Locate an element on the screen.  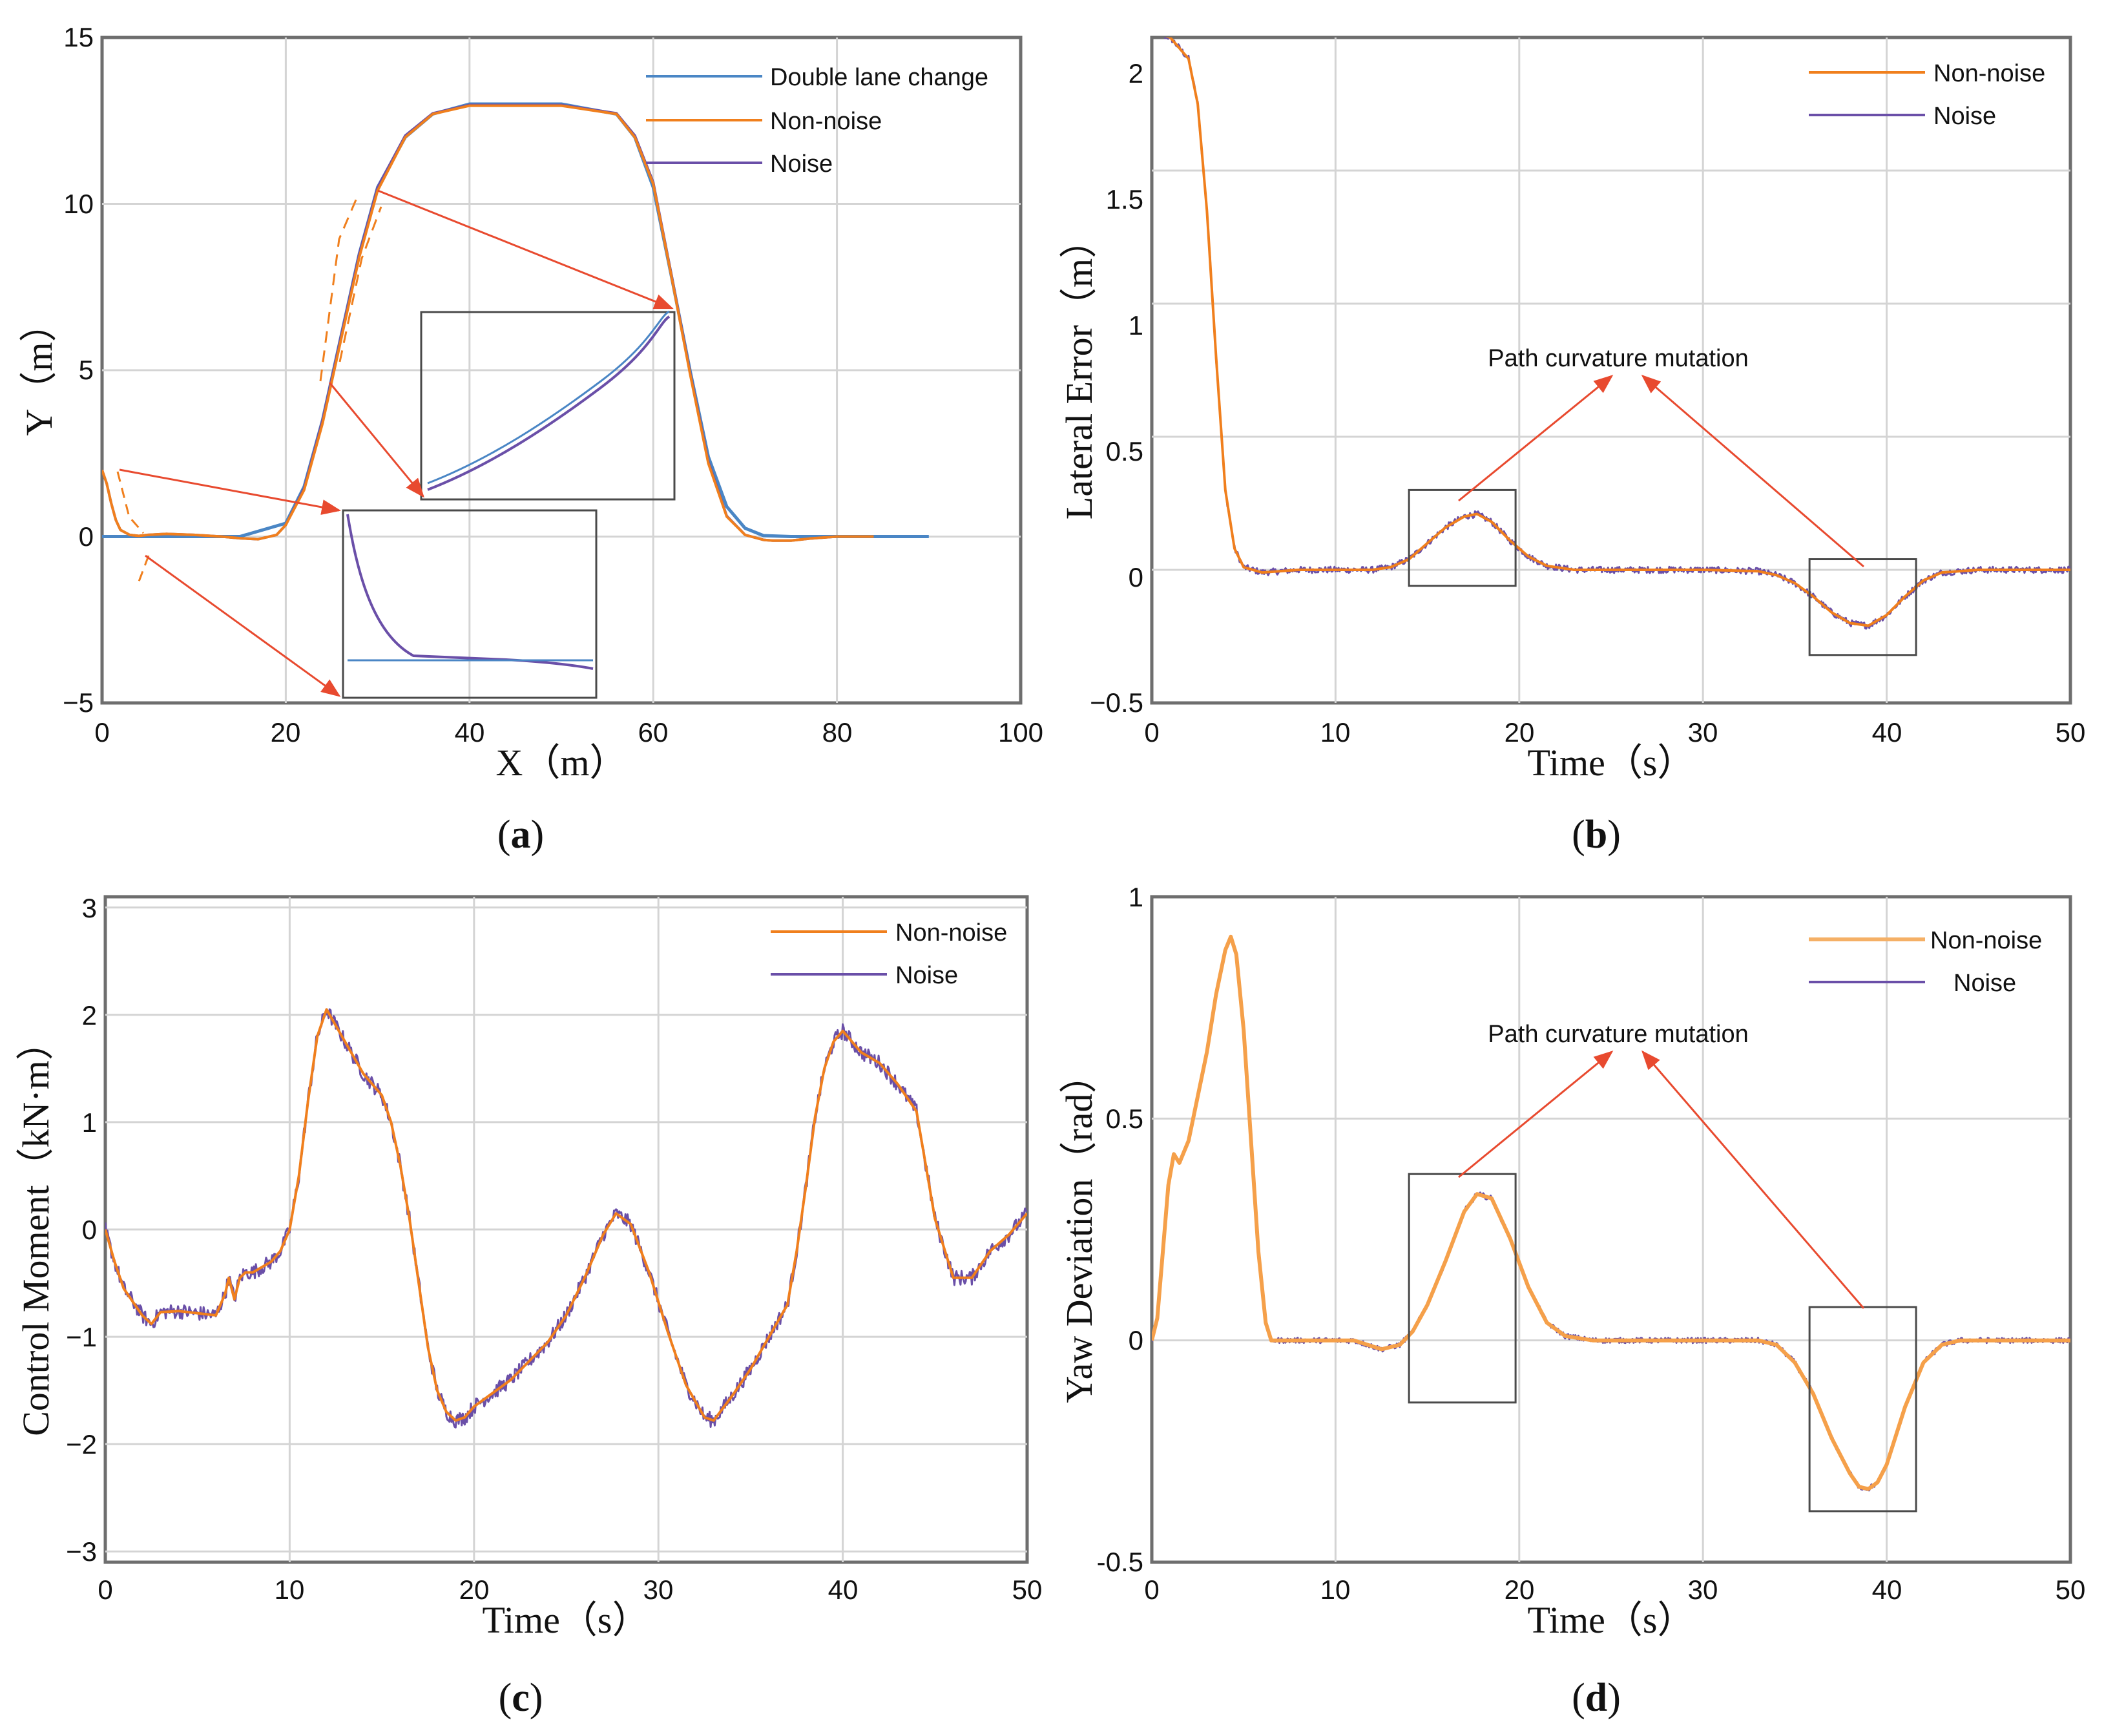
y-tick-label: 1.5 is located at coordinates (1125, 199).